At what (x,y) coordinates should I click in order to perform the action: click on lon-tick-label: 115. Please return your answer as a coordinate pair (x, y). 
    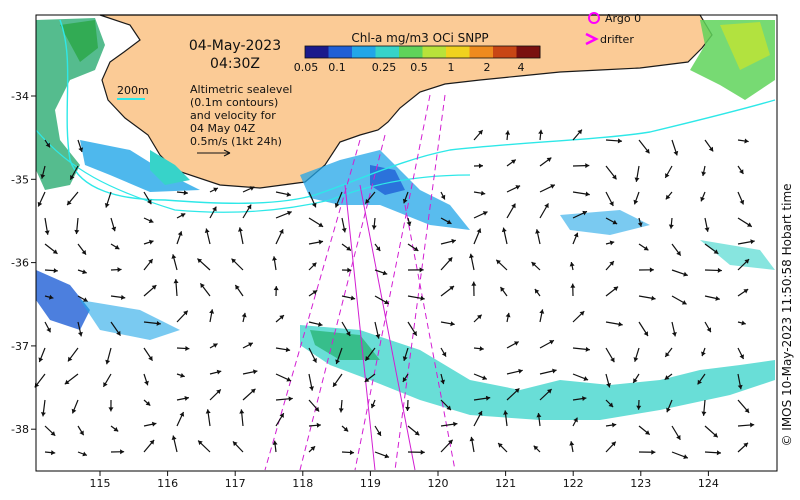
    Looking at the image, I should click on (100, 483).